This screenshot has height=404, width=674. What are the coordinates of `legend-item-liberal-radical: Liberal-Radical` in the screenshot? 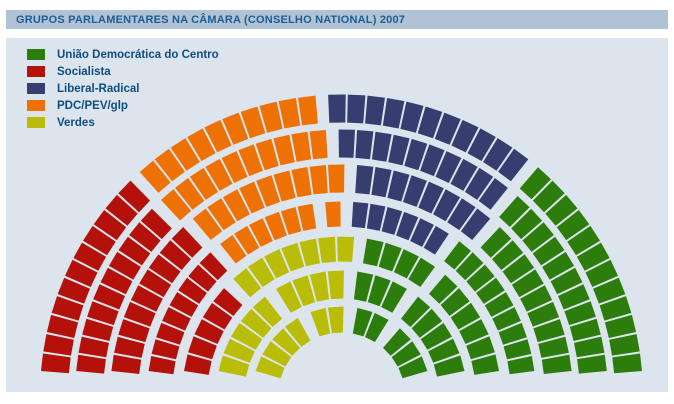 It's located at (123, 88).